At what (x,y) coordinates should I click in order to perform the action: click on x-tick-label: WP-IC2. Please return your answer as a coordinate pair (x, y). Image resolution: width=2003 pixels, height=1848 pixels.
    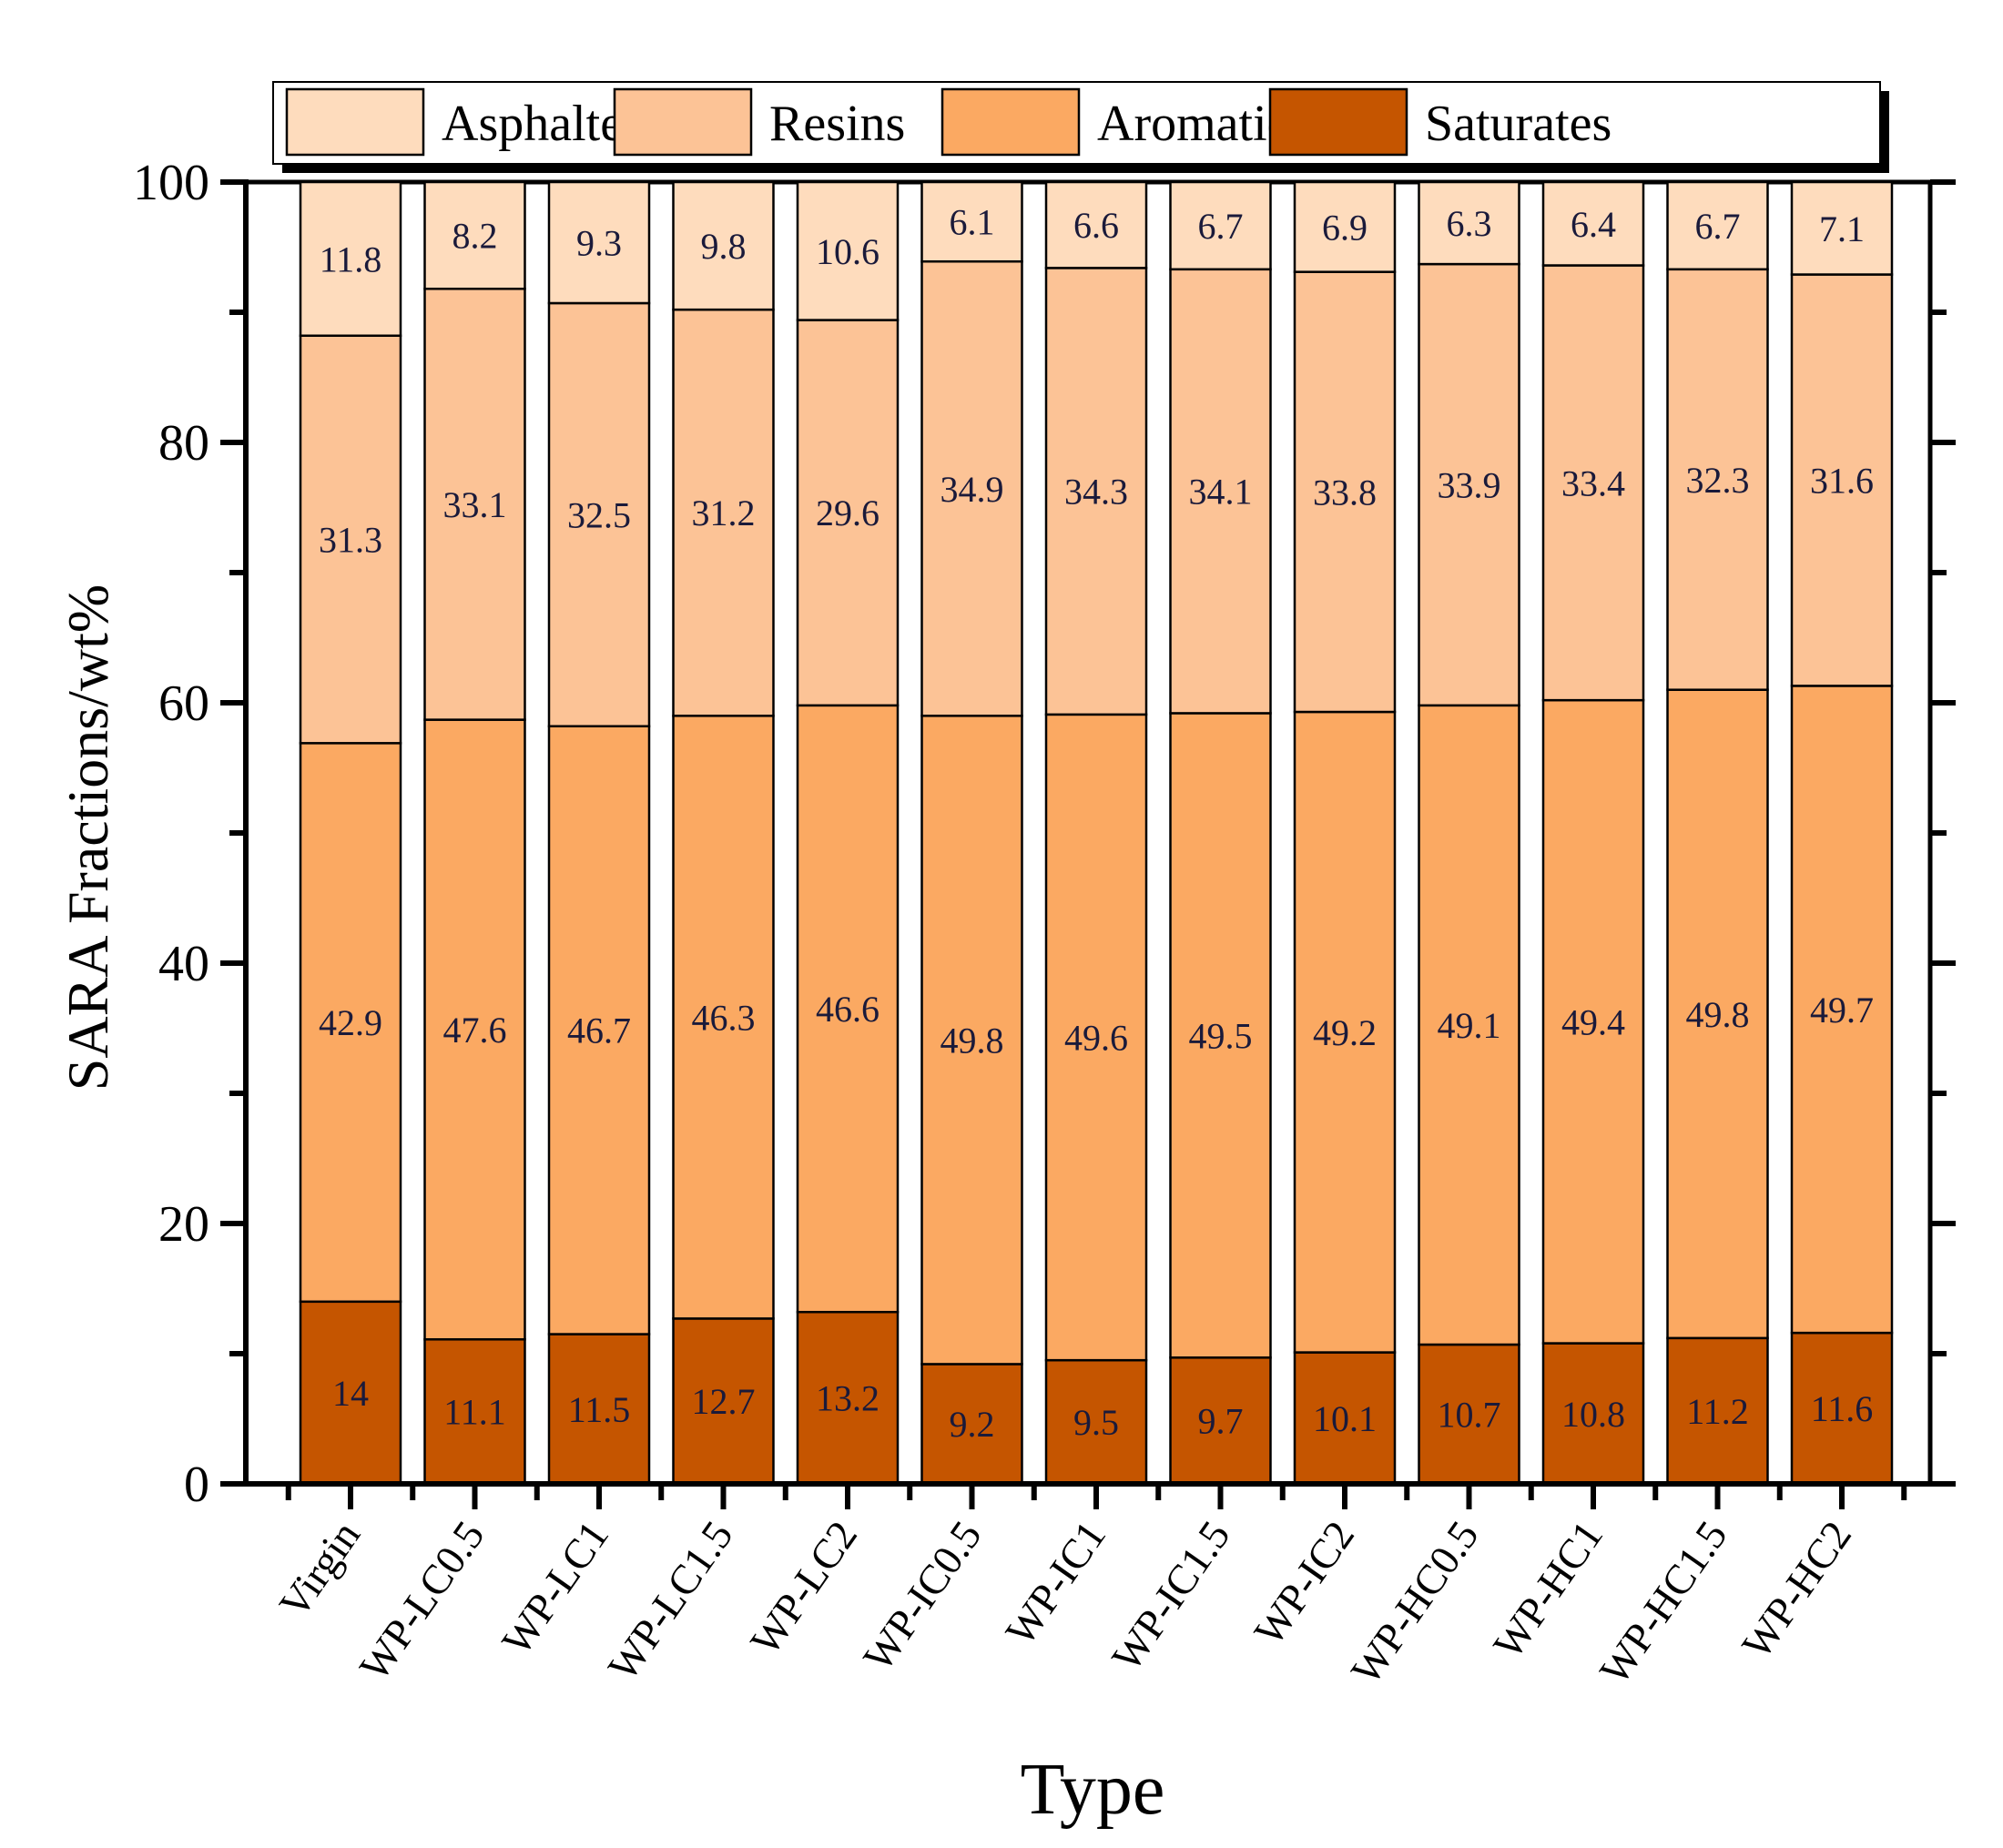
    Looking at the image, I should click on (1304, 1582).